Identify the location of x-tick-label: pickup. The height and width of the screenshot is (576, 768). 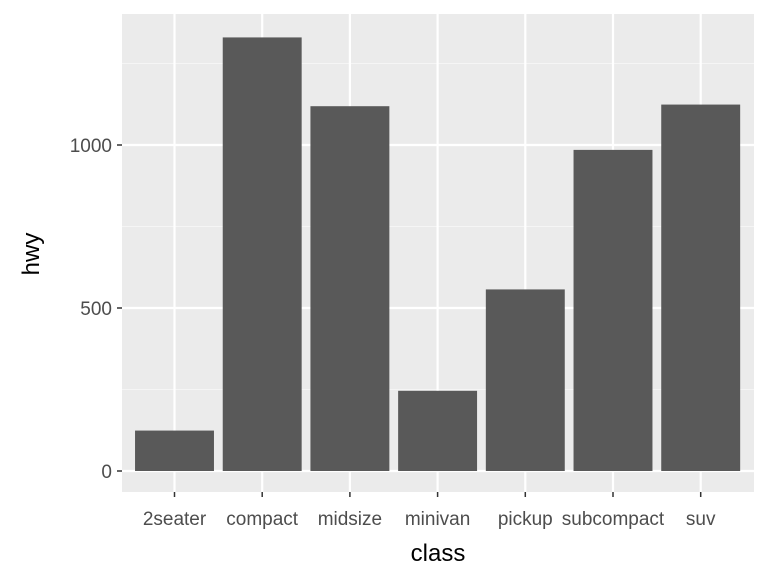
(525, 519).